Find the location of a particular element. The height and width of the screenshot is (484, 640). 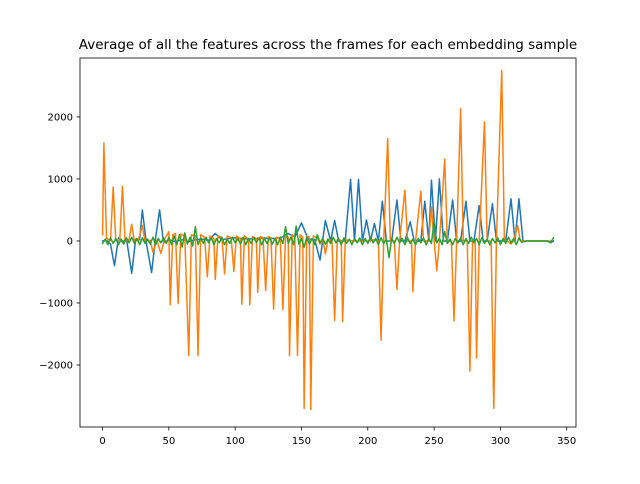

x-tick-label: 250 is located at coordinates (434, 441).